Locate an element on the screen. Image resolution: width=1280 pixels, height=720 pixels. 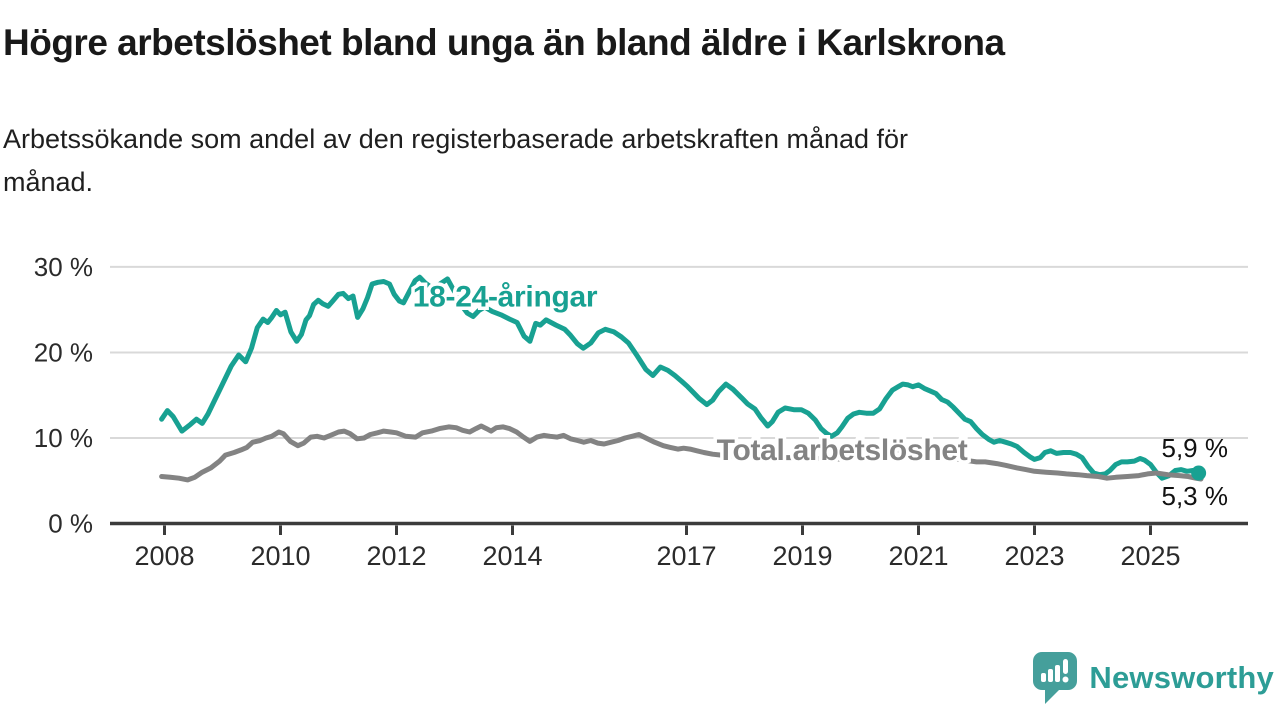
y-tick-label: 0 % is located at coordinates (70, 524).